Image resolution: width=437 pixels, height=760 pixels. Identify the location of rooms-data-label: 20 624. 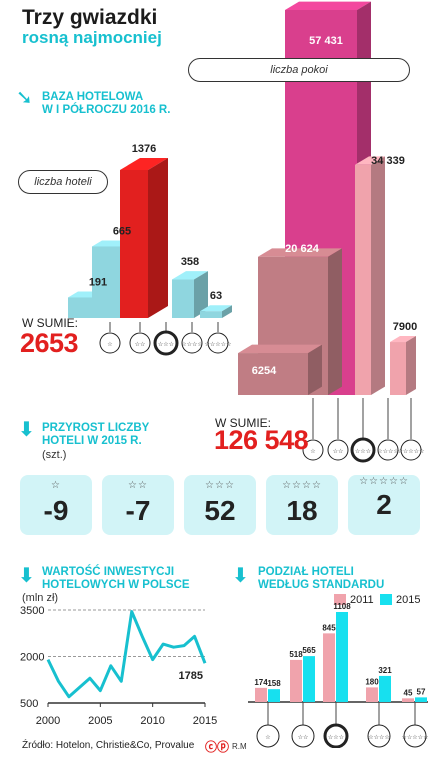
(302, 249).